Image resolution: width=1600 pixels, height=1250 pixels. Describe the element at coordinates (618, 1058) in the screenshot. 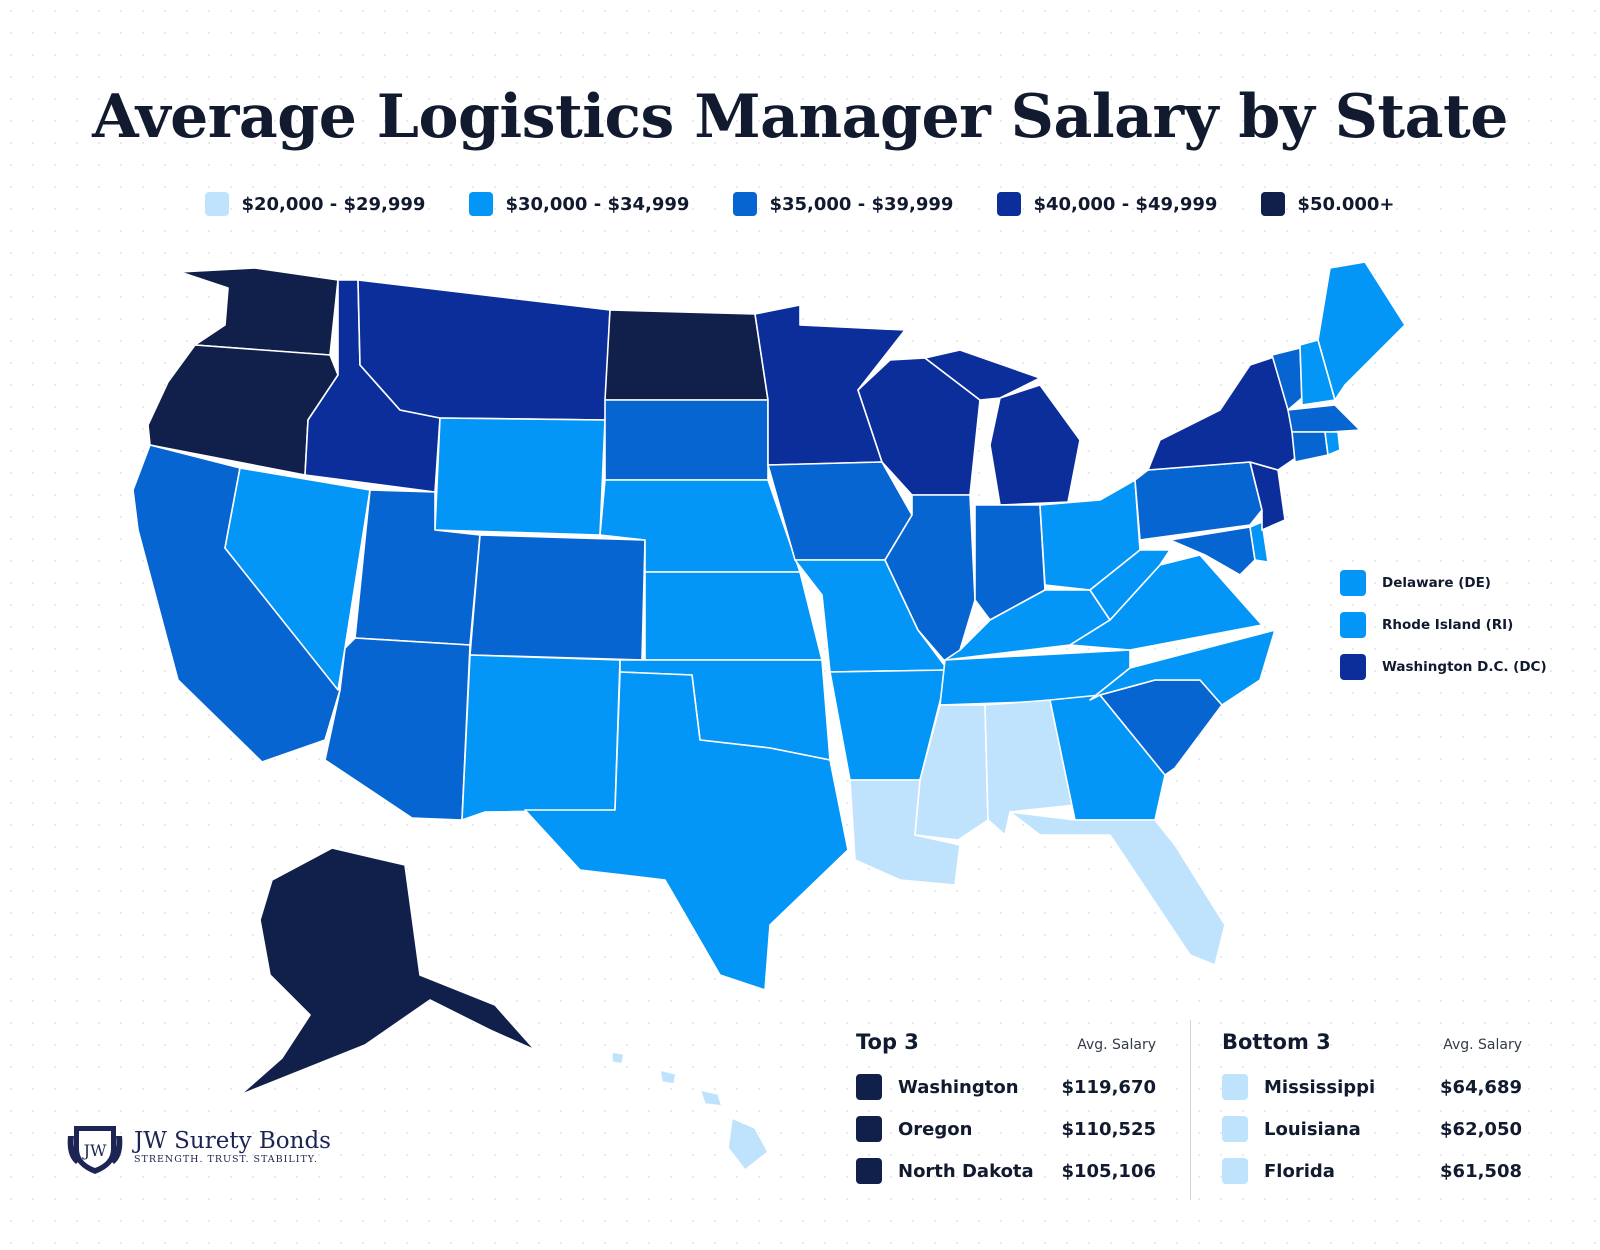

I see `state-hi-kauai` at that location.